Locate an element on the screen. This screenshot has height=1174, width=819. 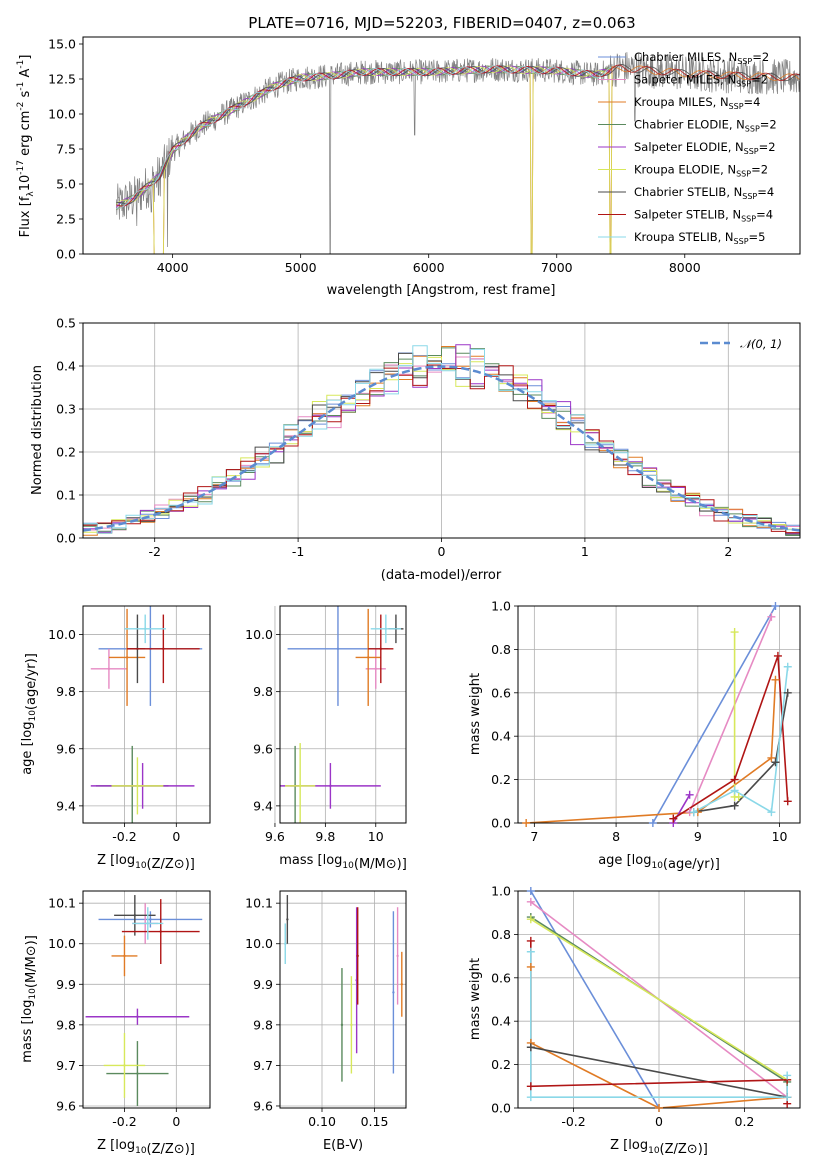
x-tick-label: -0.2 is located at coordinates (573, 1121).